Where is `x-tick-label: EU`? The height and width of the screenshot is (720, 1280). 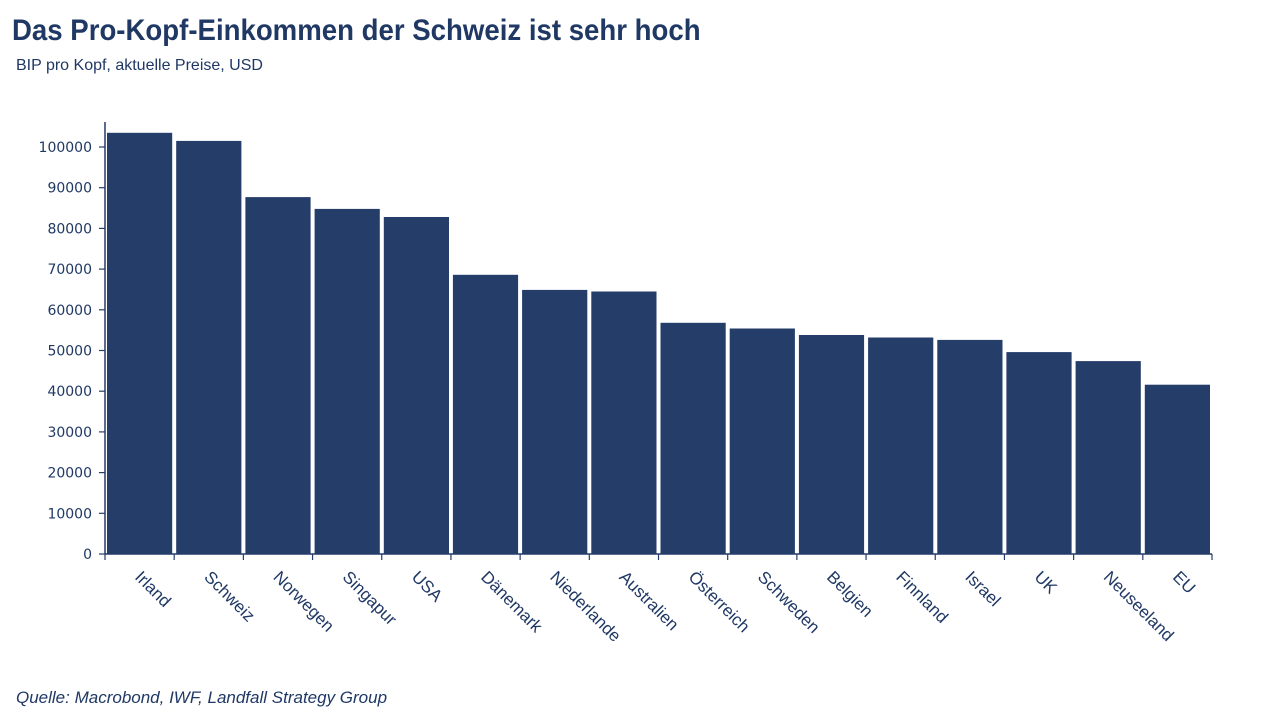 x-tick-label: EU is located at coordinates (1184, 582).